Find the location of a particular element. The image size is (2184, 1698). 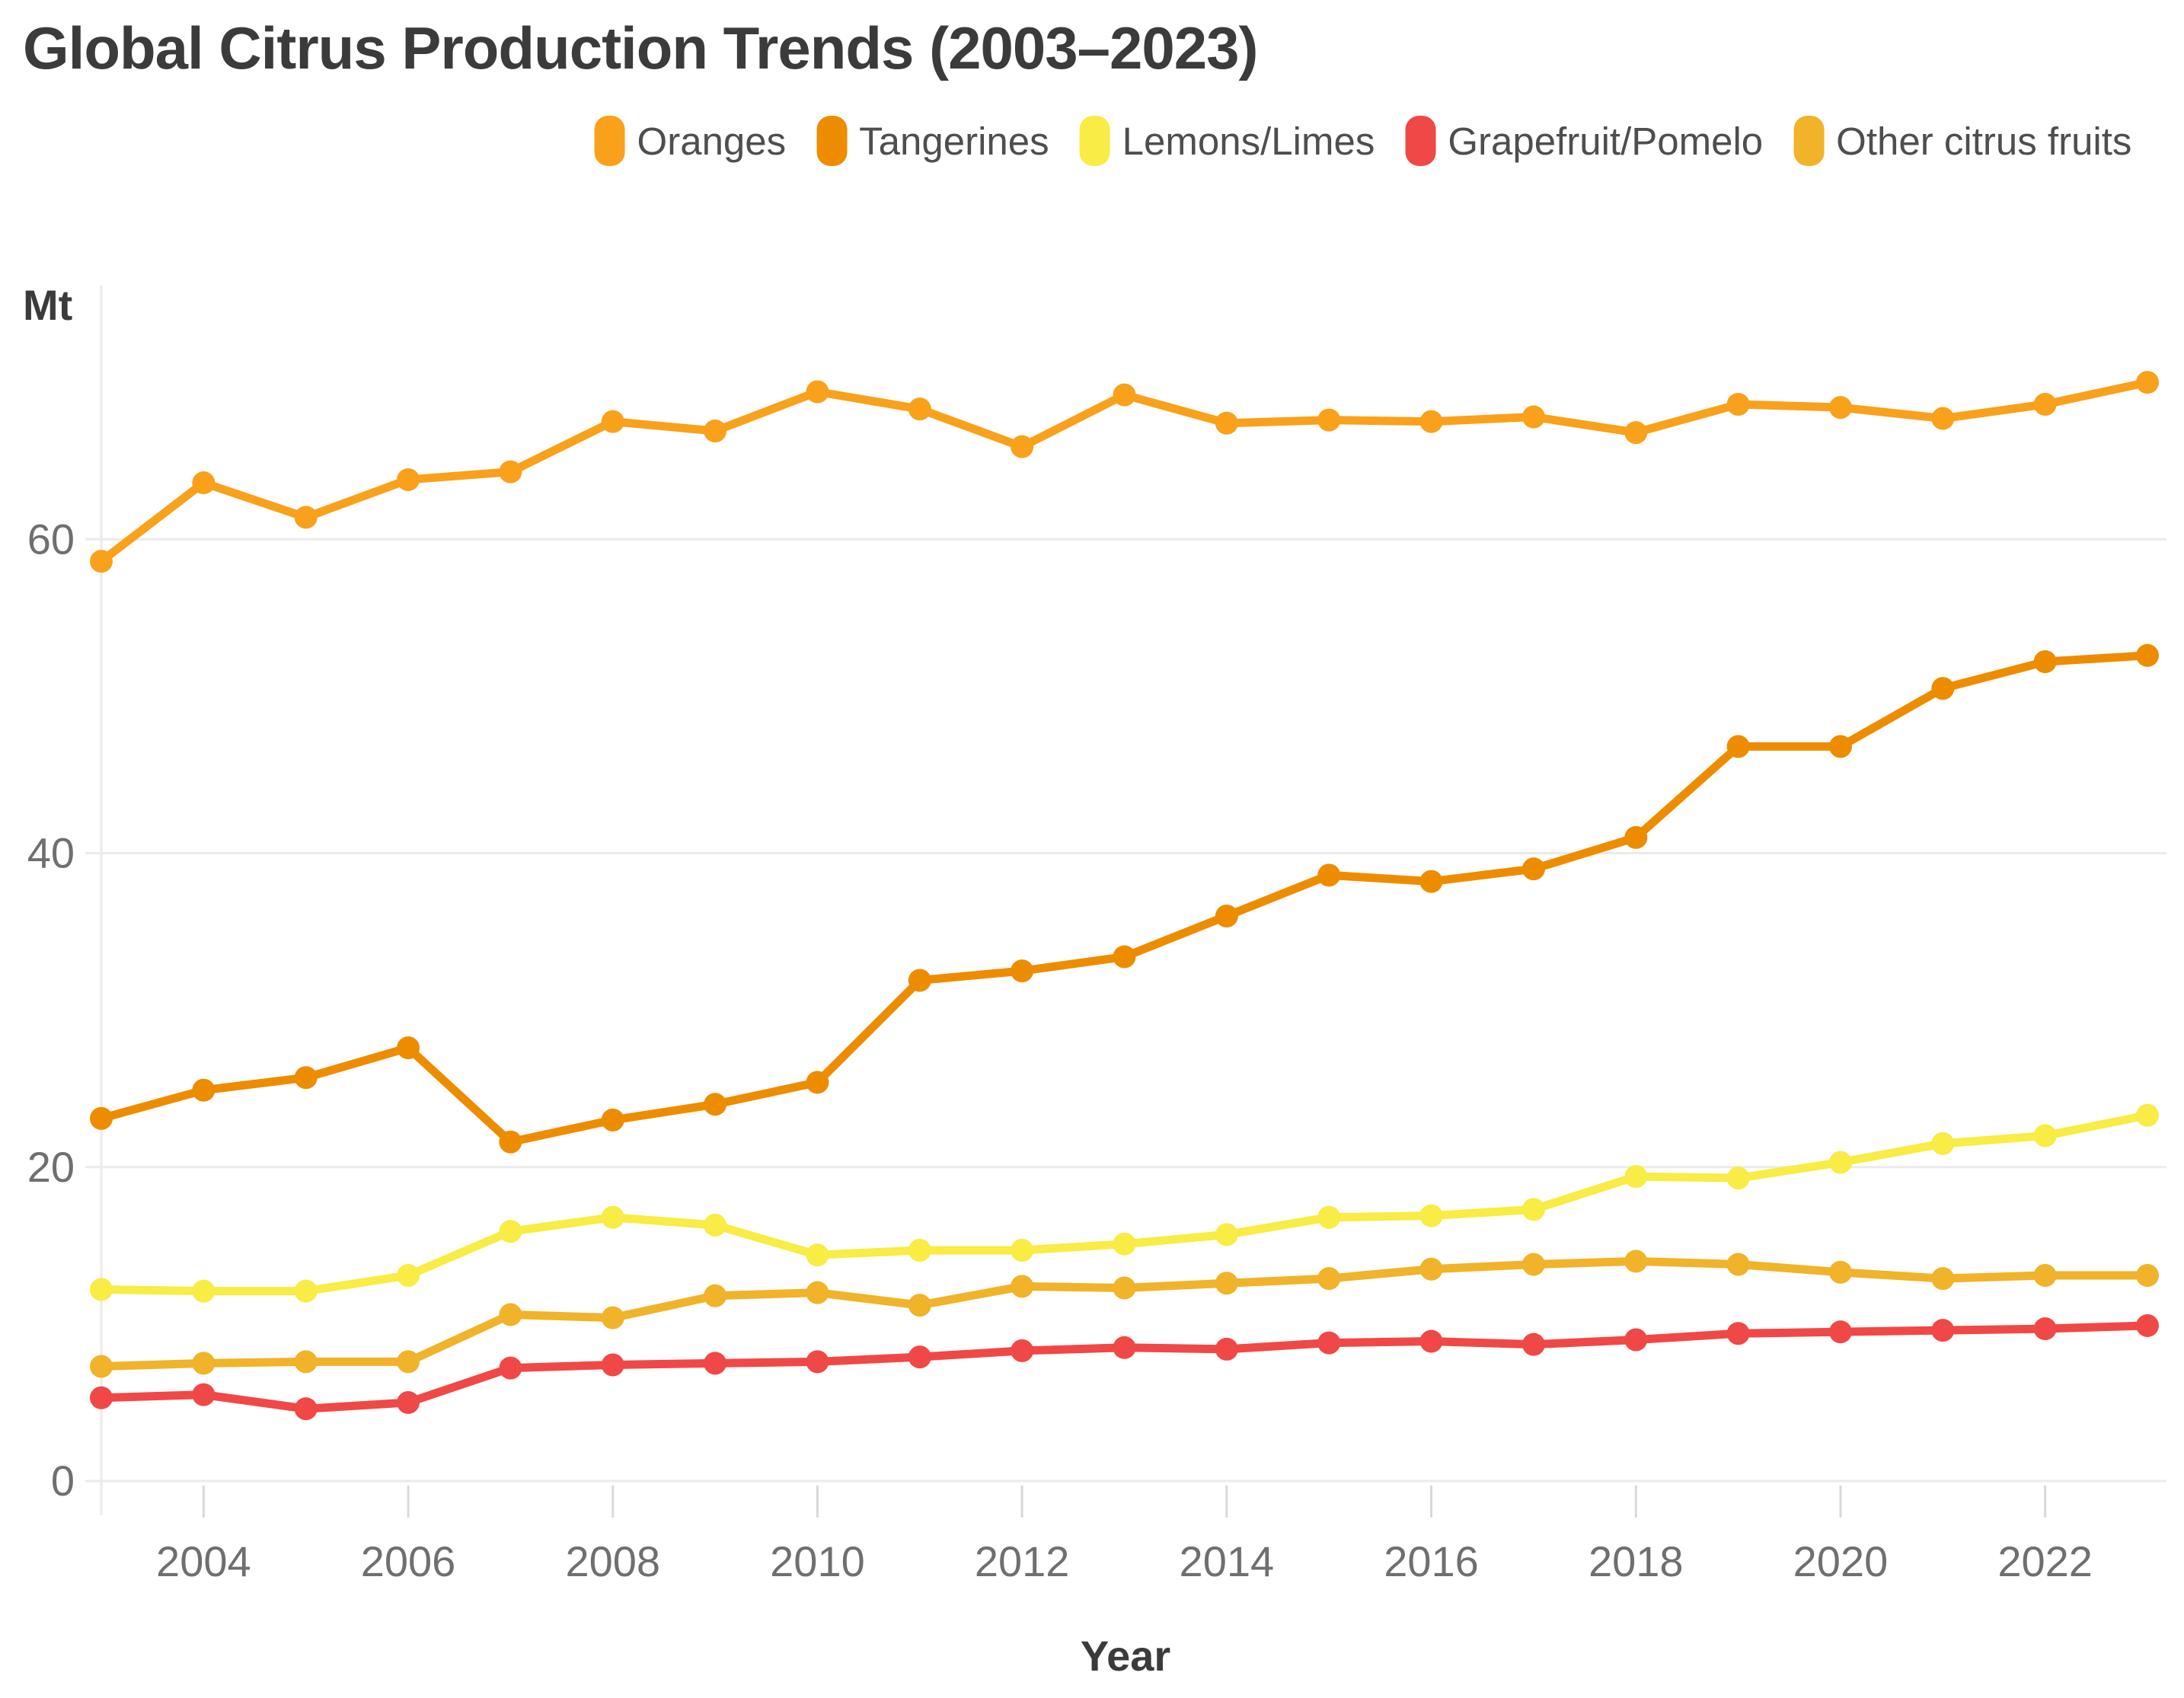

data-point-grapefruit-pomelo-2005 is located at coordinates (306, 1409).